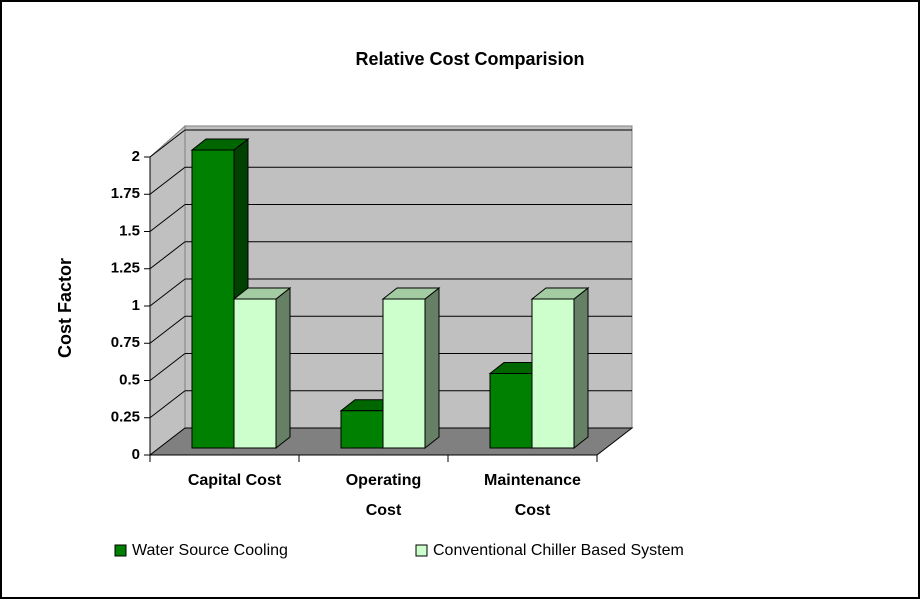  I want to click on chart-title: Relative Cost Comparision, so click(469, 59).